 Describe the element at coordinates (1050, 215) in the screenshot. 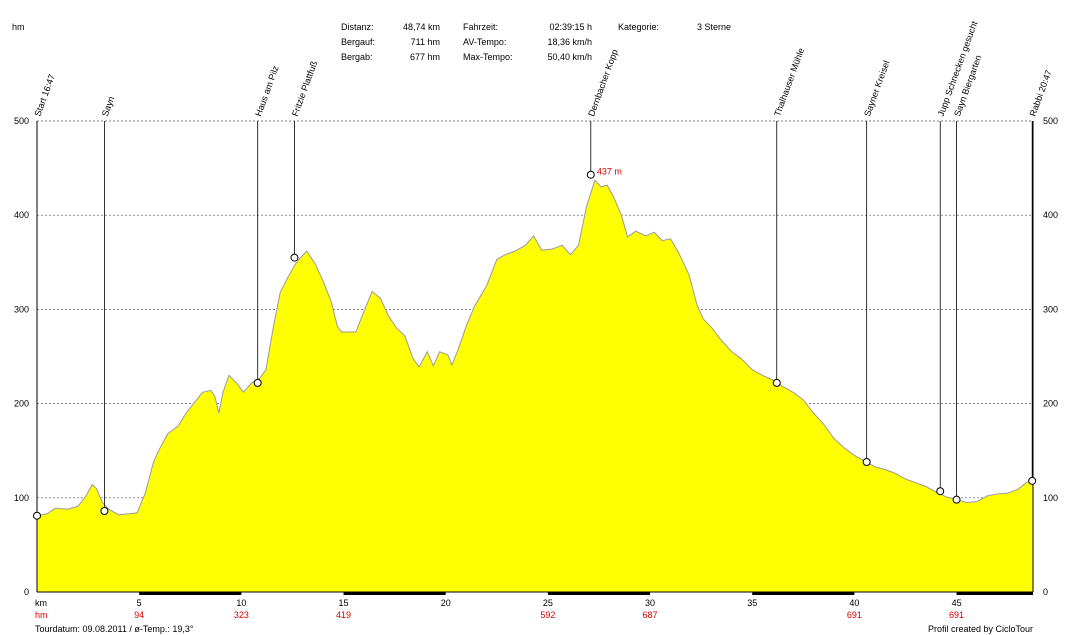

I see `y-tick-label-right: 400` at that location.